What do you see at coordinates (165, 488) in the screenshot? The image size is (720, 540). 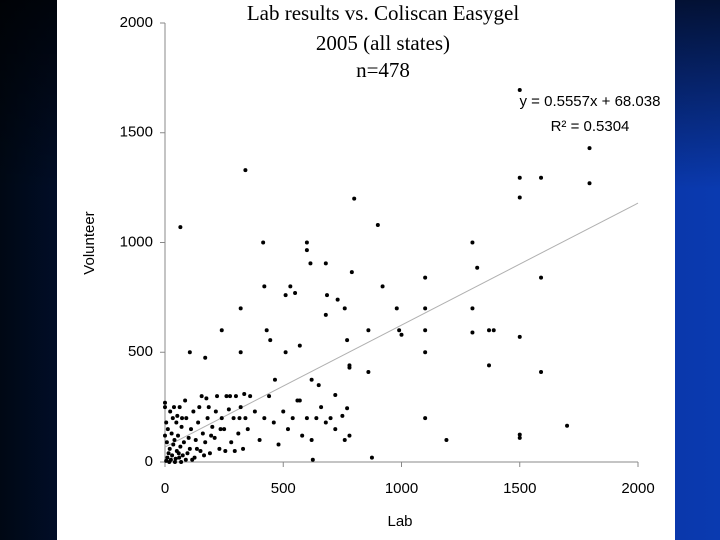 I see `x-tick-label: 0` at bounding box center [165, 488].